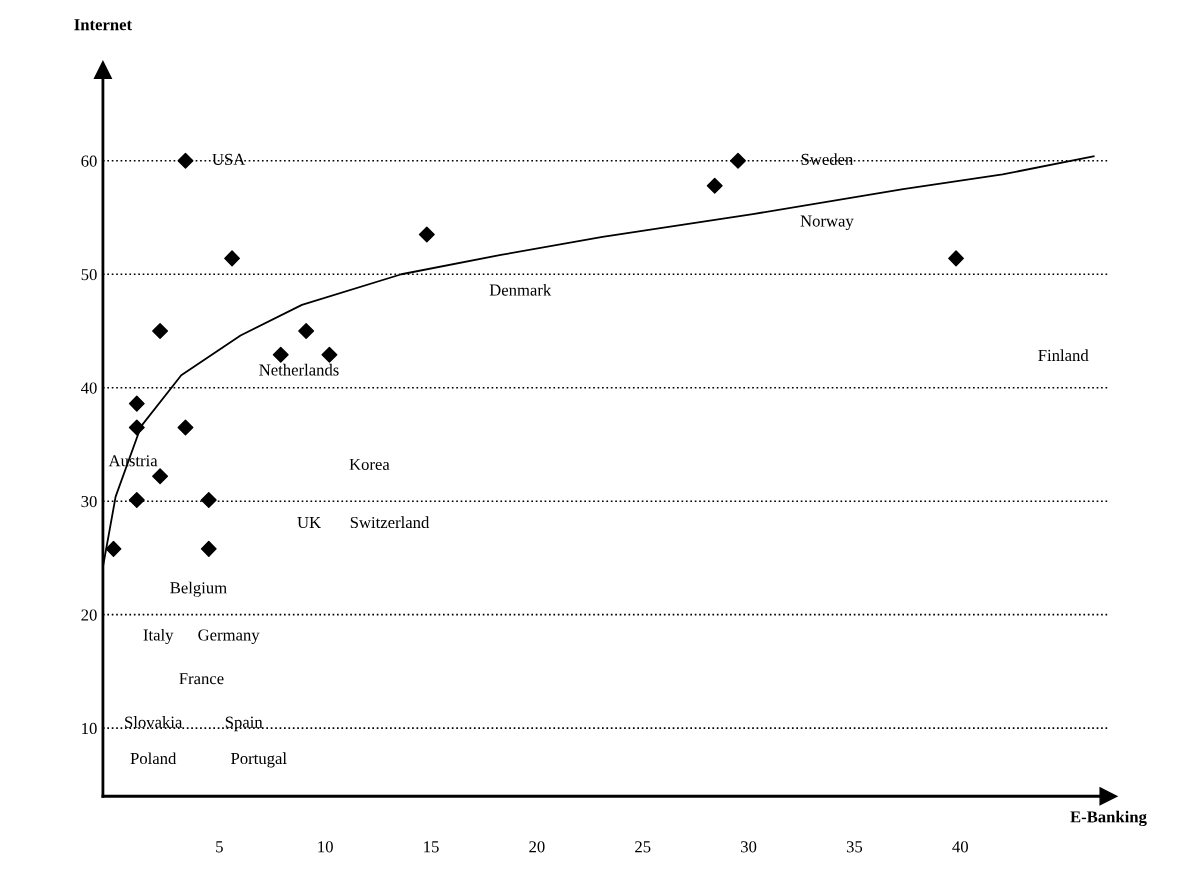 Image resolution: width=1183 pixels, height=875 pixels. Describe the element at coordinates (154, 722) in the screenshot. I see `annotation: Slovakia` at that location.